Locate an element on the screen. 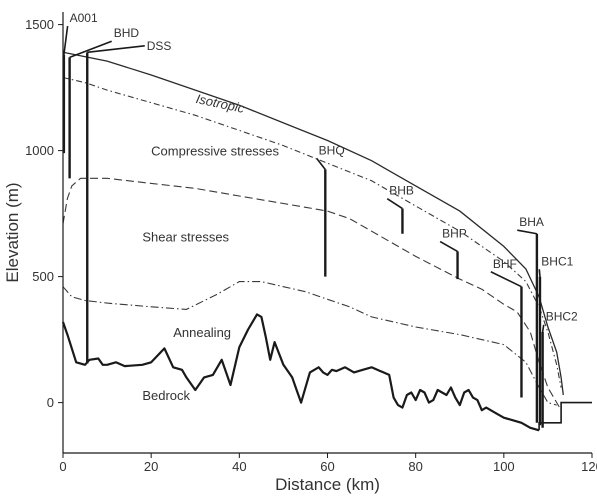 Image resolution: width=597 pixels, height=497 pixels. x-tick-label: 100 is located at coordinates (504, 466).